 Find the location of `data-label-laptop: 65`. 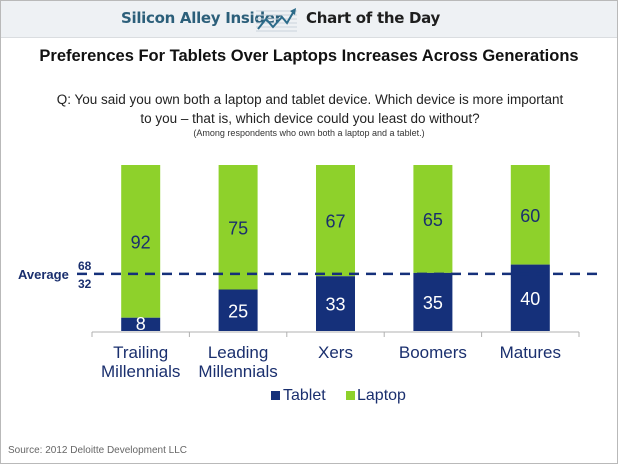

data-label-laptop: 65 is located at coordinates (433, 220).